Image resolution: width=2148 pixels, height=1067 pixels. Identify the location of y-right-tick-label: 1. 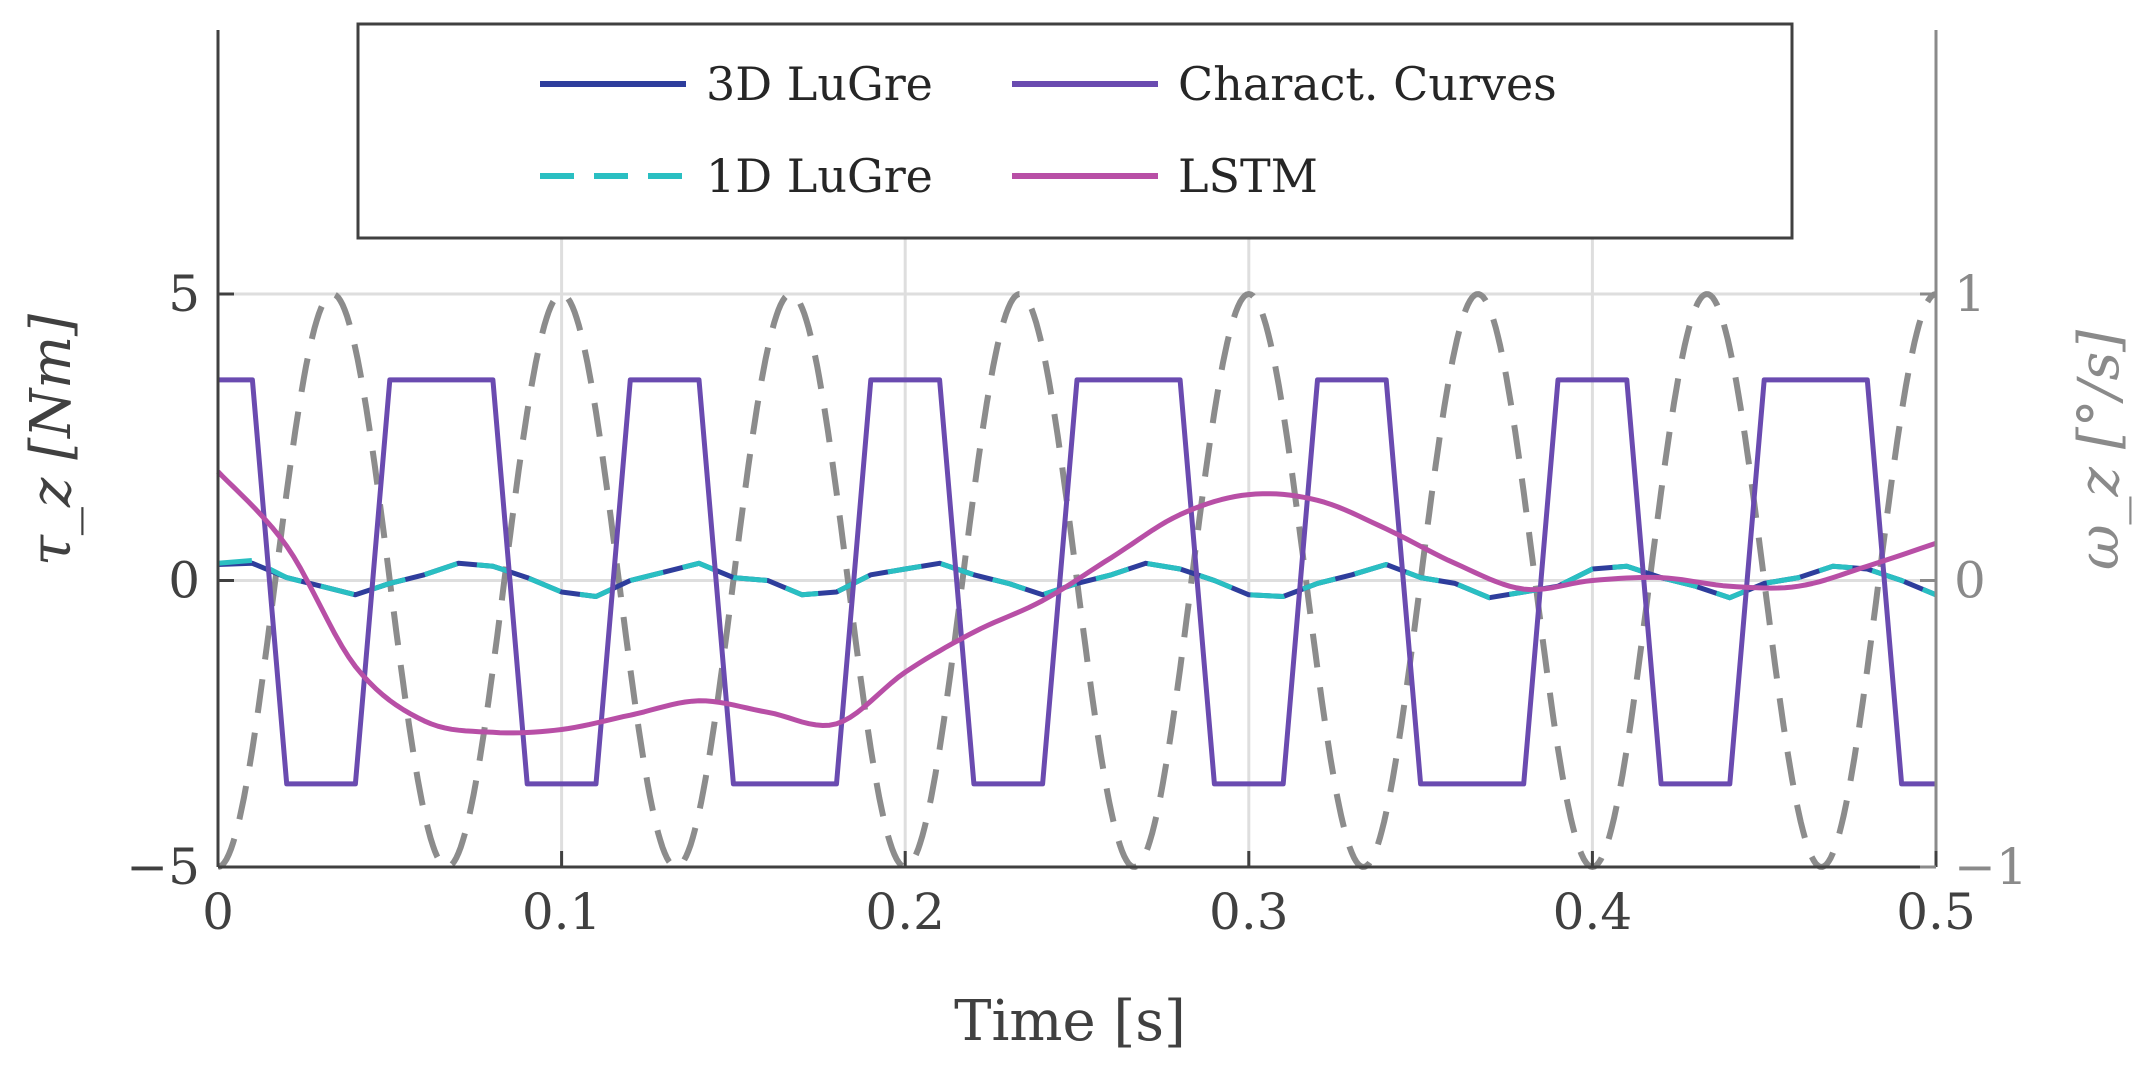
(1970, 294).